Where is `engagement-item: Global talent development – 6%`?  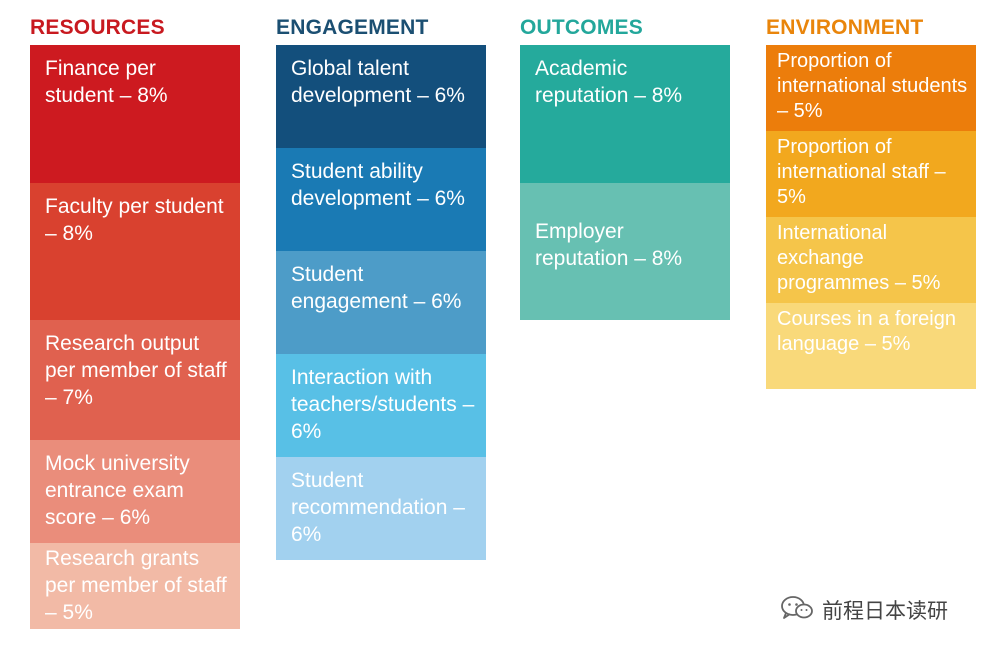 engagement-item: Global talent development – 6% is located at coordinates (381, 96).